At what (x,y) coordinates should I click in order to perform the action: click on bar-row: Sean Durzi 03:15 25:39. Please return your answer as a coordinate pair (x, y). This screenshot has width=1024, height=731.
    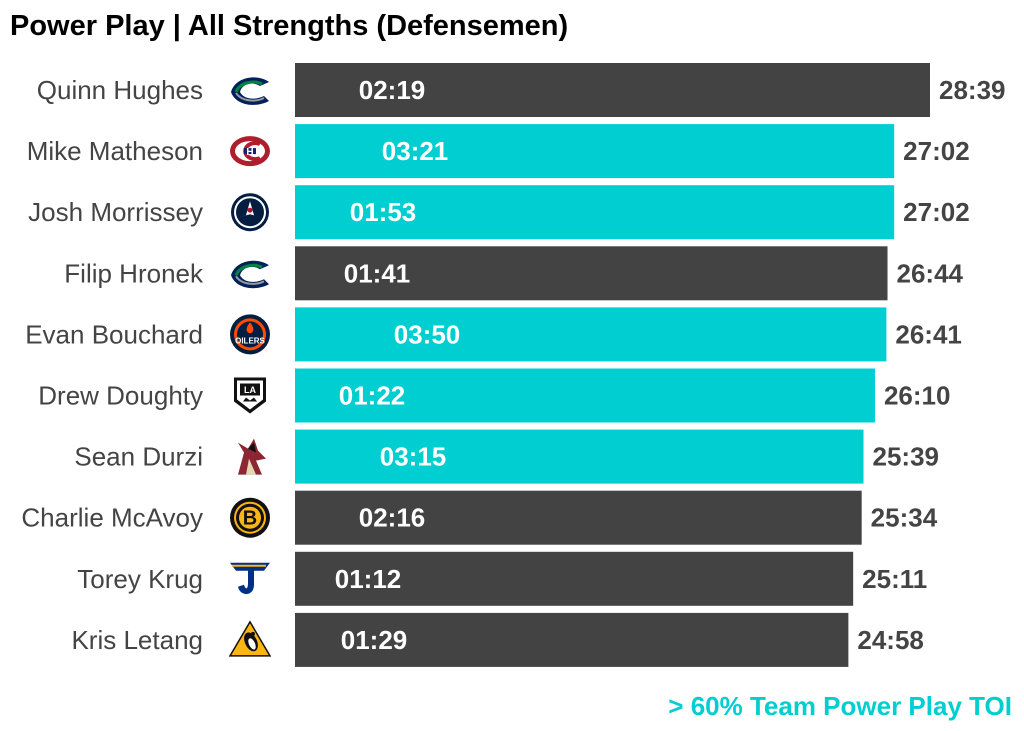
    Looking at the image, I should click on (507, 456).